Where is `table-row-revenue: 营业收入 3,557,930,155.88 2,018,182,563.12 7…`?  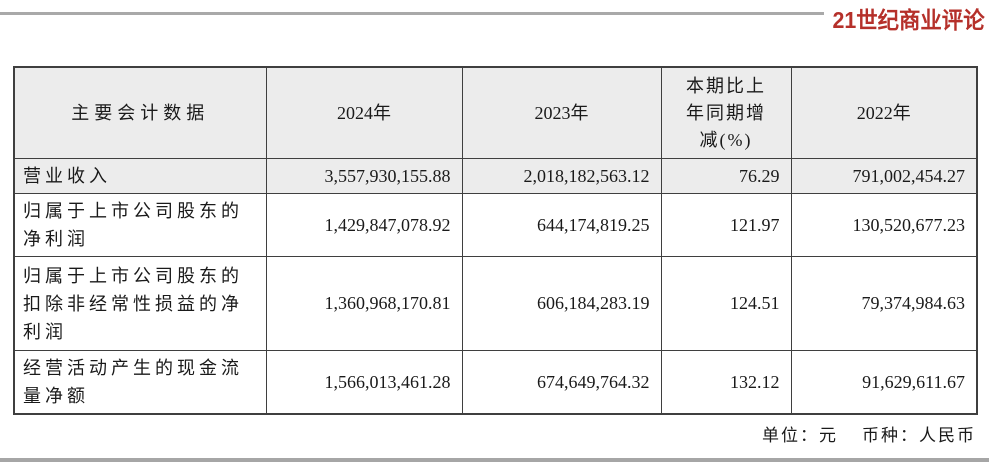 table-row-revenue: 营业收入 3,557,930,155.88 2,018,182,563.12 7… is located at coordinates (495, 176).